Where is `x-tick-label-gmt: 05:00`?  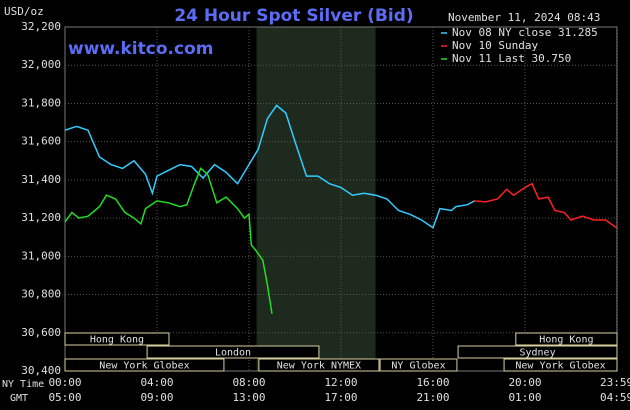
x-tick-label-gmt: 05:00 is located at coordinates (64, 397).